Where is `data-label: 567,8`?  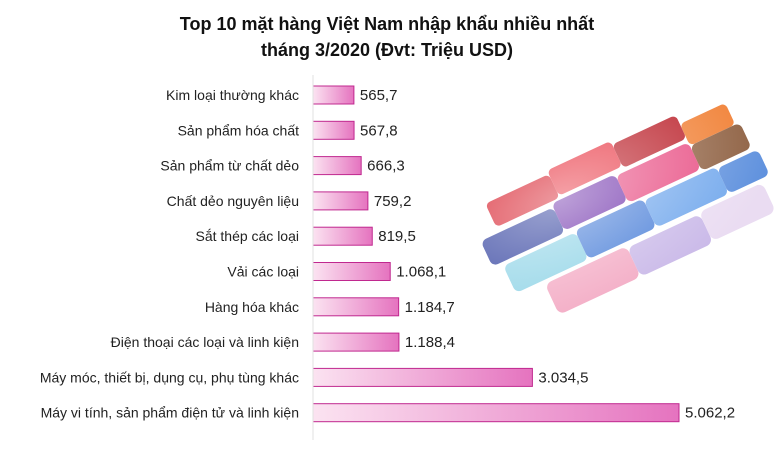 data-label: 567,8 is located at coordinates (379, 130).